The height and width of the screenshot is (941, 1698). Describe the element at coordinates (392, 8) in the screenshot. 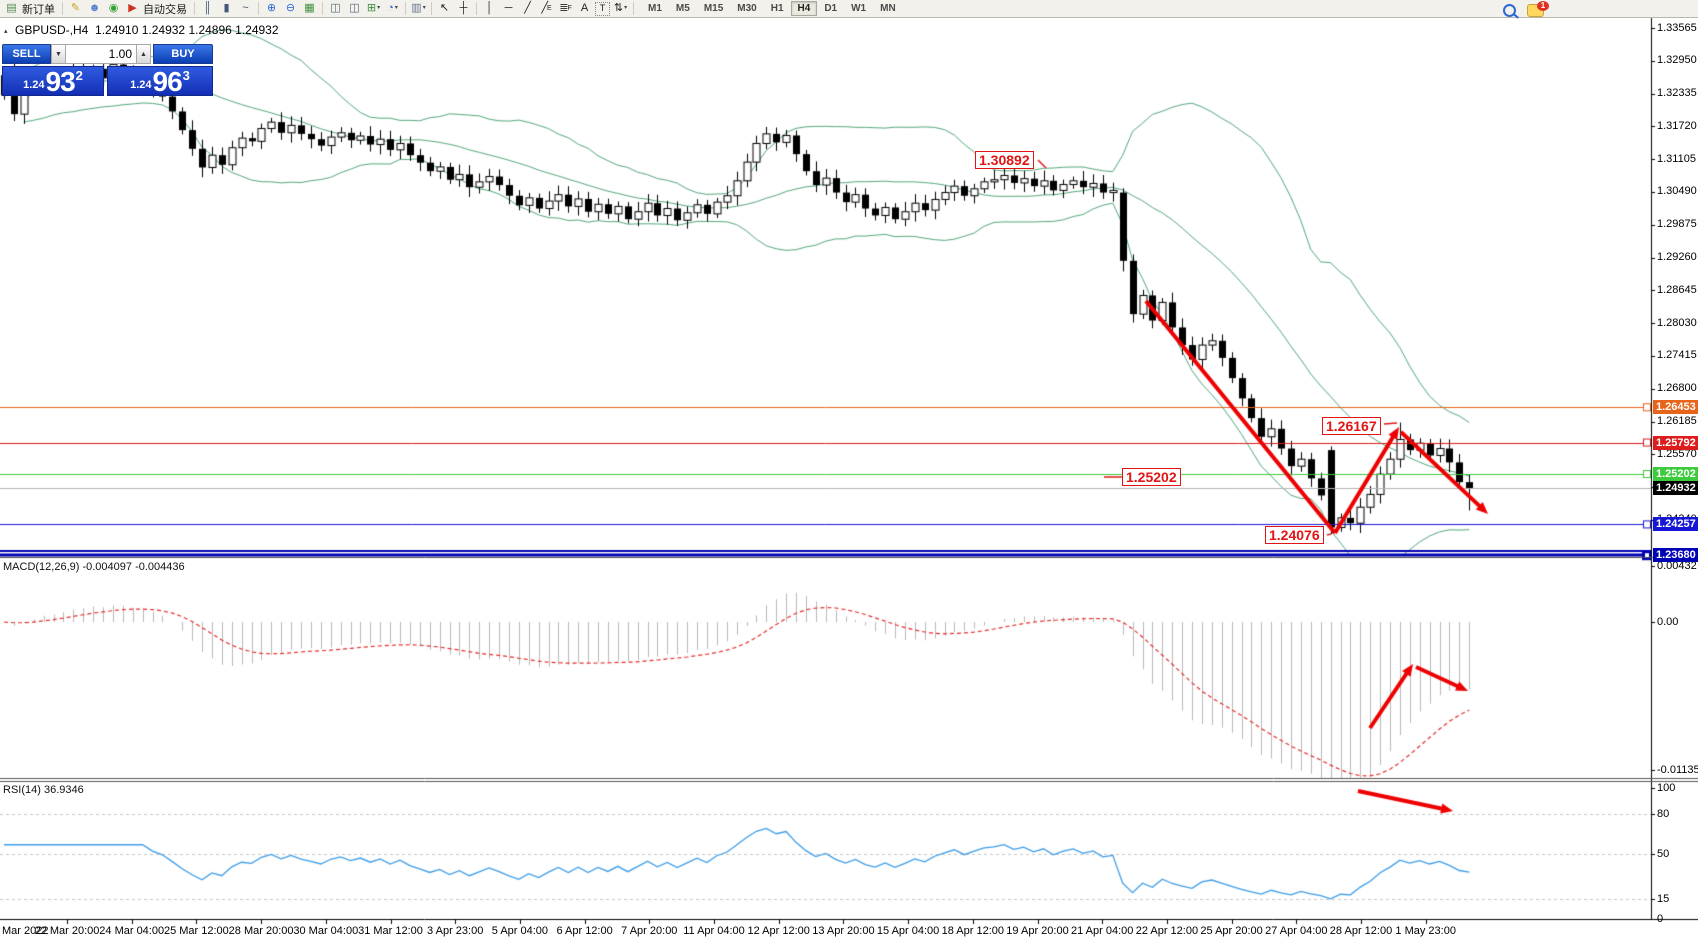

I see `period-icon: ◔ ▾` at that location.